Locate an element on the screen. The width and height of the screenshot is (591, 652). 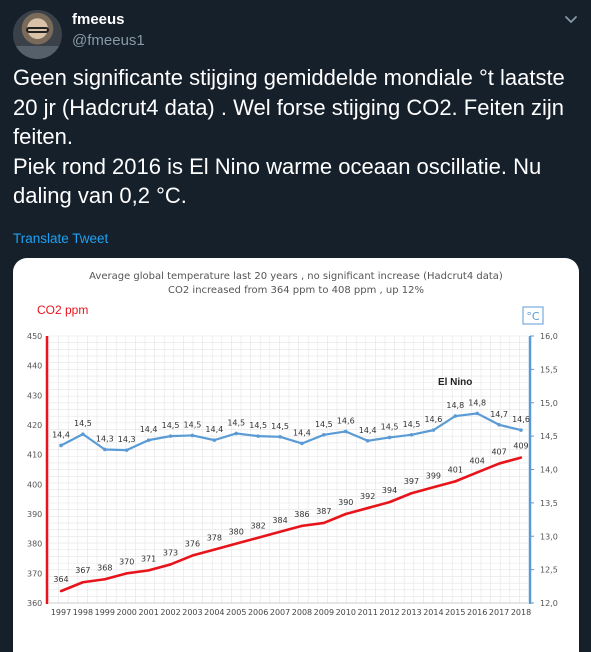
tweet-line: feiten. is located at coordinates (43, 136).